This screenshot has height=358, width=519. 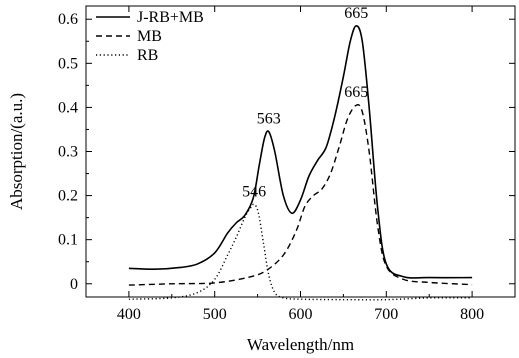 What do you see at coordinates (68, 240) in the screenshot?
I see `y-tick-label: 0.1` at bounding box center [68, 240].